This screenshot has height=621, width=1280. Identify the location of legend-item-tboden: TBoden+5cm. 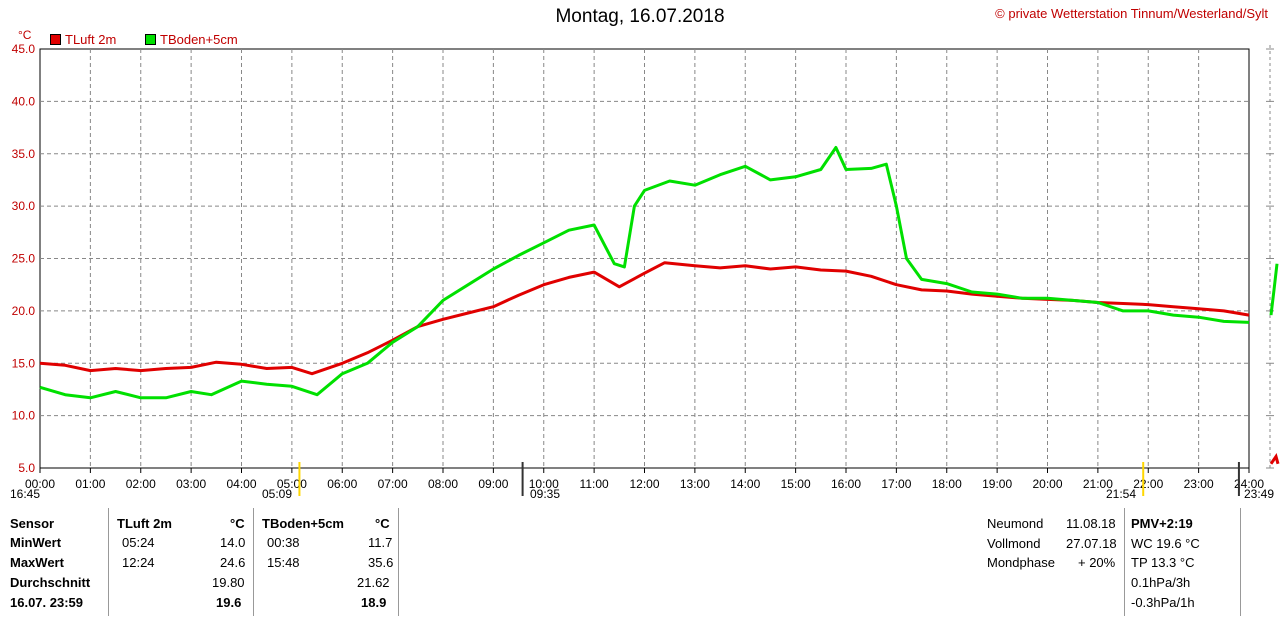
(191, 39).